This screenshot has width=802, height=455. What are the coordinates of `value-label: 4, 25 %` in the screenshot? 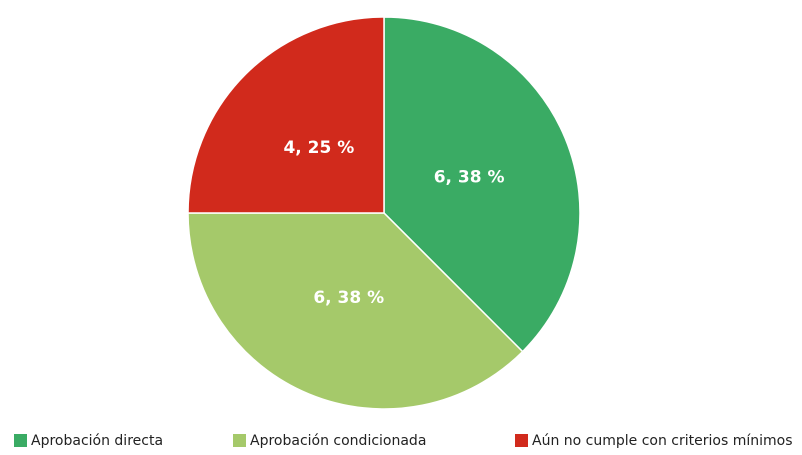 It's located at (318, 148).